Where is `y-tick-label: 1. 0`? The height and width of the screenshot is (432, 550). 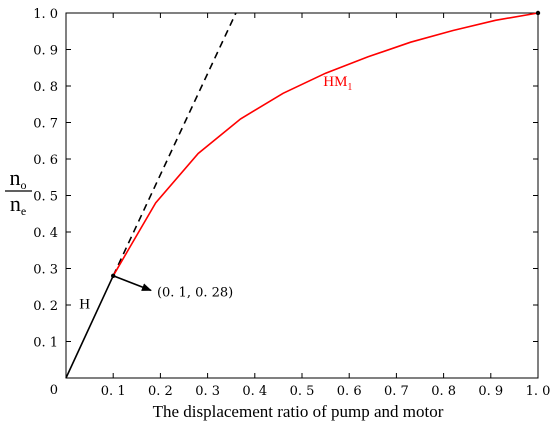 y-tick-label: 1. 0 is located at coordinates (45, 14).